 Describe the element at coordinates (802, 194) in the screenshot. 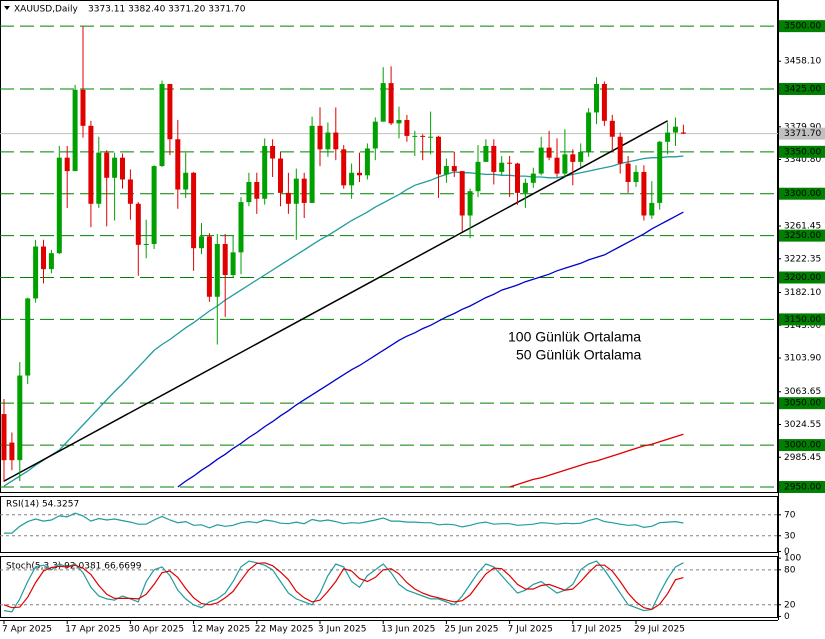

I see `level-label: 3300.00` at that location.